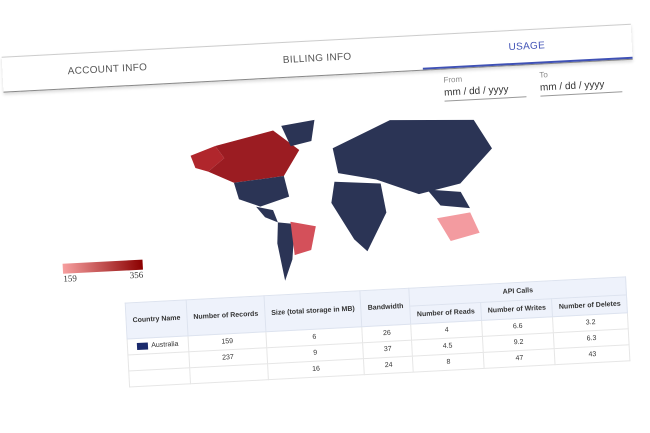 The image size is (650, 433). What do you see at coordinates (107, 69) in the screenshot?
I see `tab-account-info: ACCOUNT INFO` at bounding box center [107, 69].